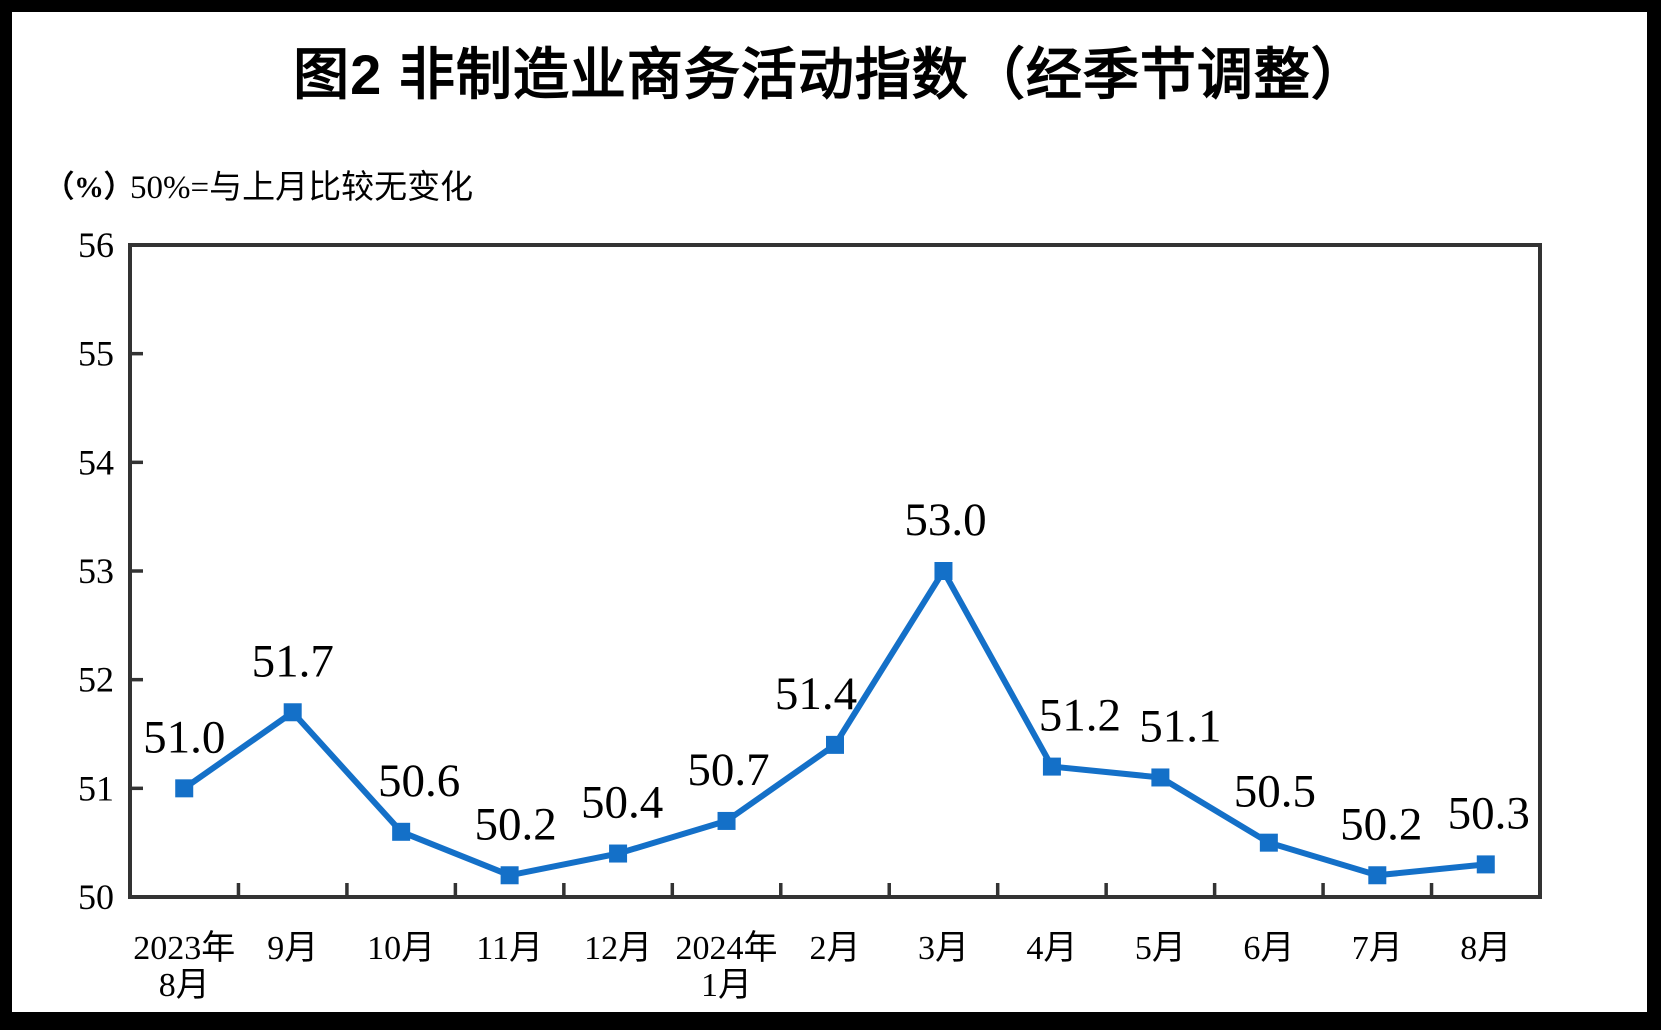  What do you see at coordinates (835, 948) in the screenshot?
I see `x-axis-label: 2月` at bounding box center [835, 948].